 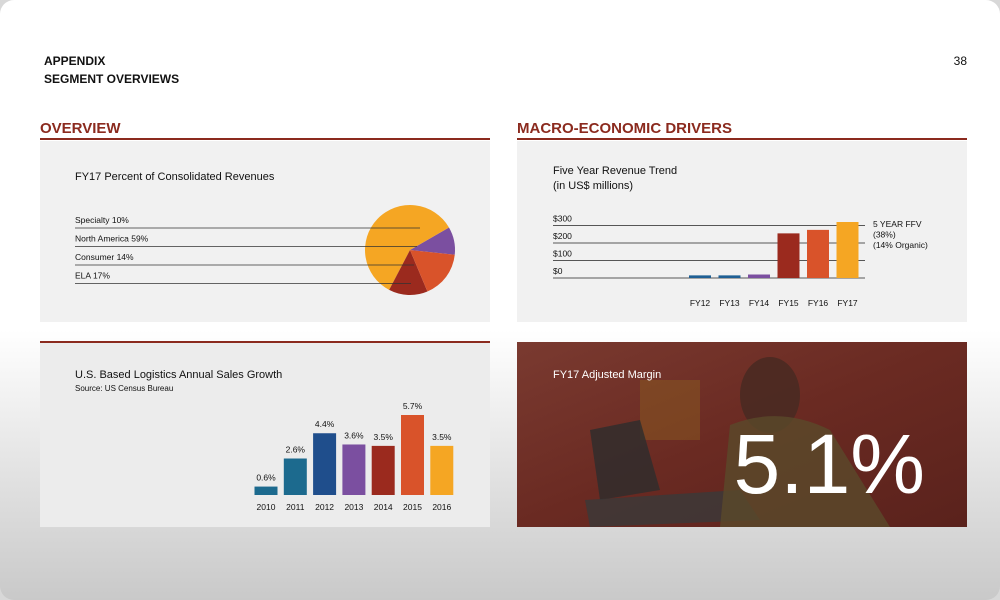 I want to click on big-value: 5.1%, so click(x=829, y=464).